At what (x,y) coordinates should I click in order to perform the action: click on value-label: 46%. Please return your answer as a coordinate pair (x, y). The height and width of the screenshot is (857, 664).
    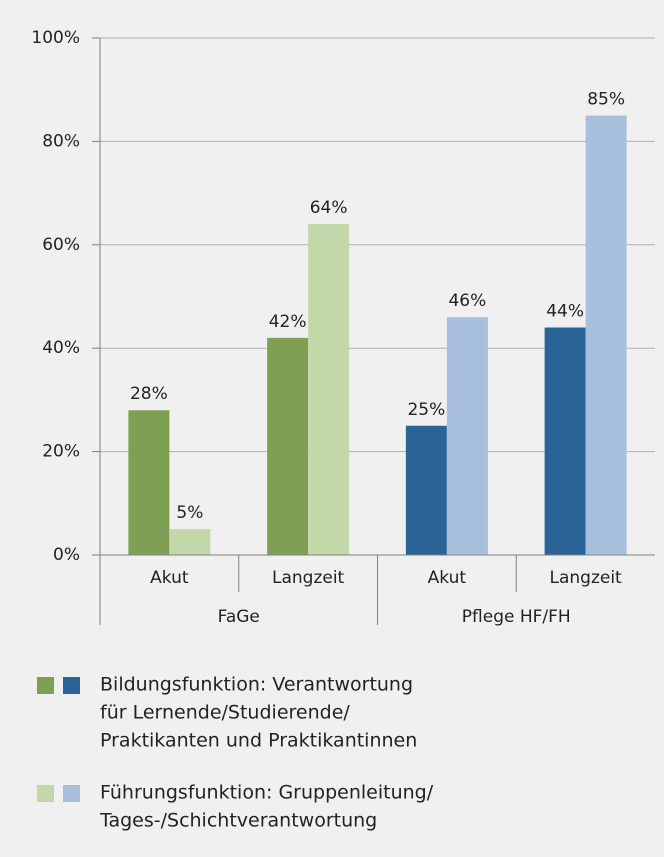
    Looking at the image, I should click on (467, 301).